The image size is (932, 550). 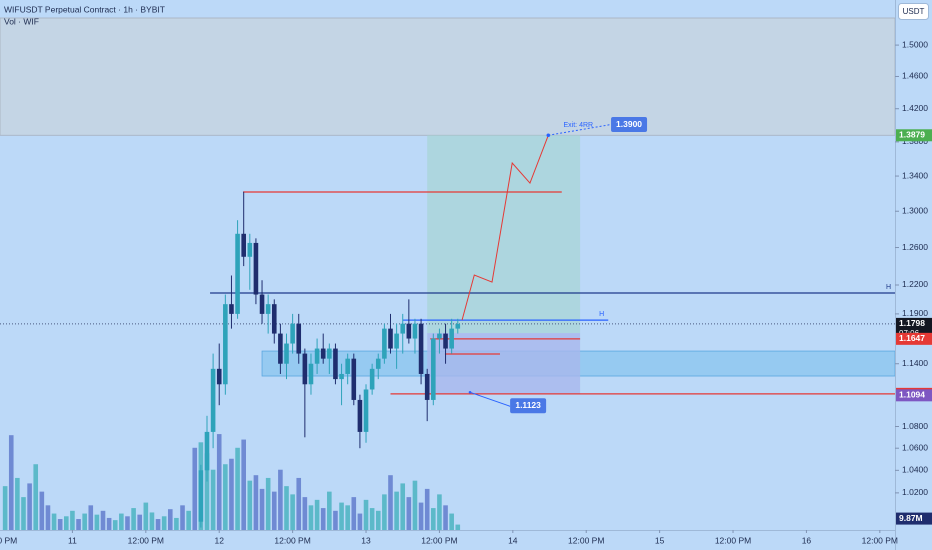 What do you see at coordinates (72, 540) in the screenshot?
I see `x-tick-label: 11` at bounding box center [72, 540].